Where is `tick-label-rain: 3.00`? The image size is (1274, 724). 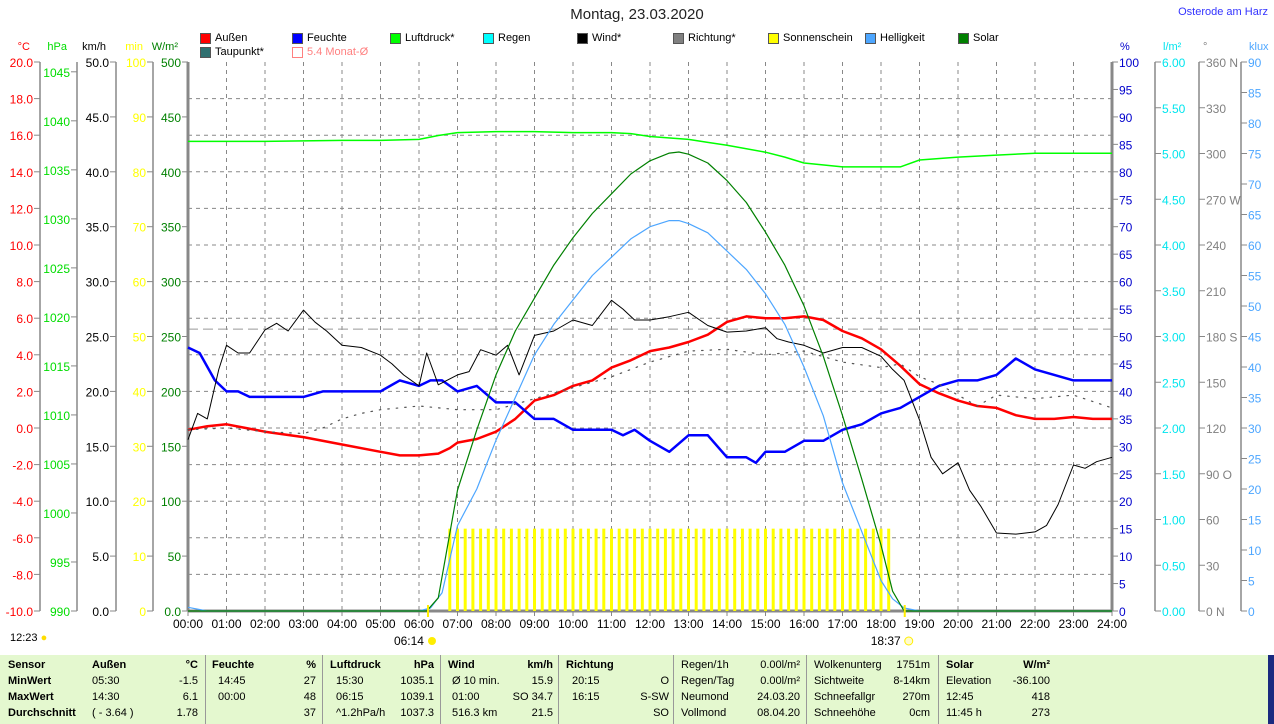 tick-label-rain: 3.00 is located at coordinates (1174, 338).